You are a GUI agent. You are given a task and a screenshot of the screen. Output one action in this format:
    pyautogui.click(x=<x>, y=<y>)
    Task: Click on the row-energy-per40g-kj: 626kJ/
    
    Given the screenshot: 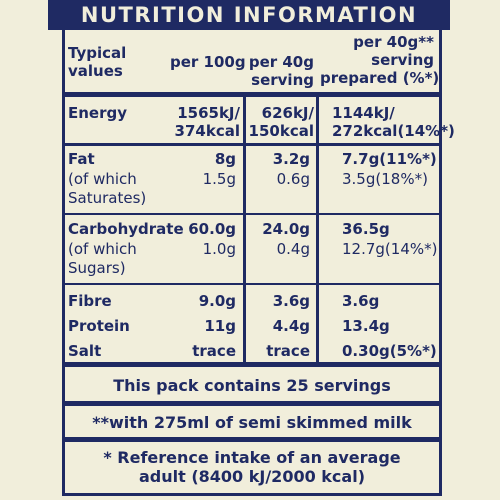 What is the action you would take?
    pyautogui.click(x=287, y=113)
    